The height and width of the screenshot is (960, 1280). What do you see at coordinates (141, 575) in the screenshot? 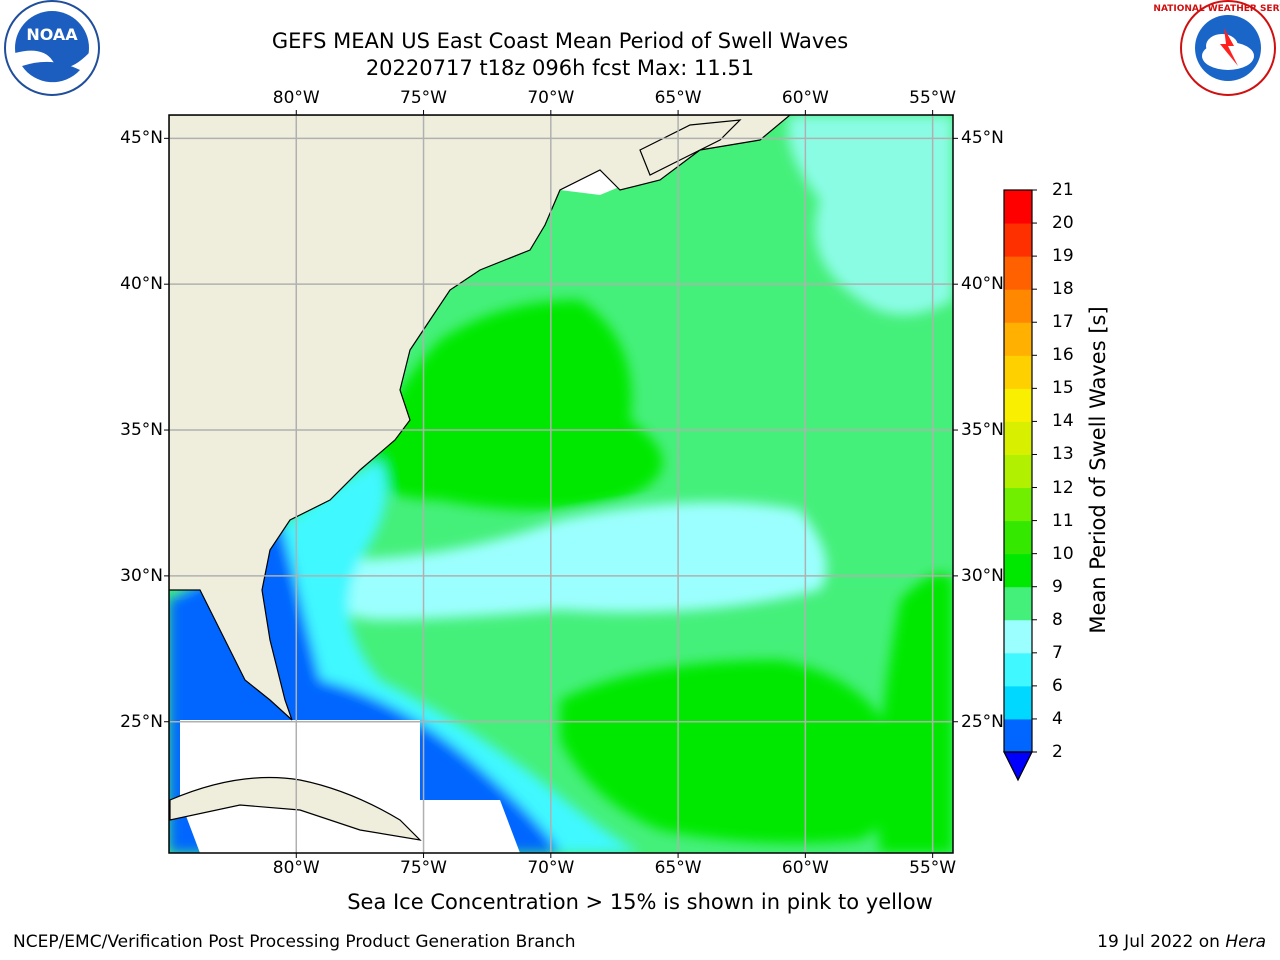
I see `lat-label-left: 30°N` at bounding box center [141, 575].